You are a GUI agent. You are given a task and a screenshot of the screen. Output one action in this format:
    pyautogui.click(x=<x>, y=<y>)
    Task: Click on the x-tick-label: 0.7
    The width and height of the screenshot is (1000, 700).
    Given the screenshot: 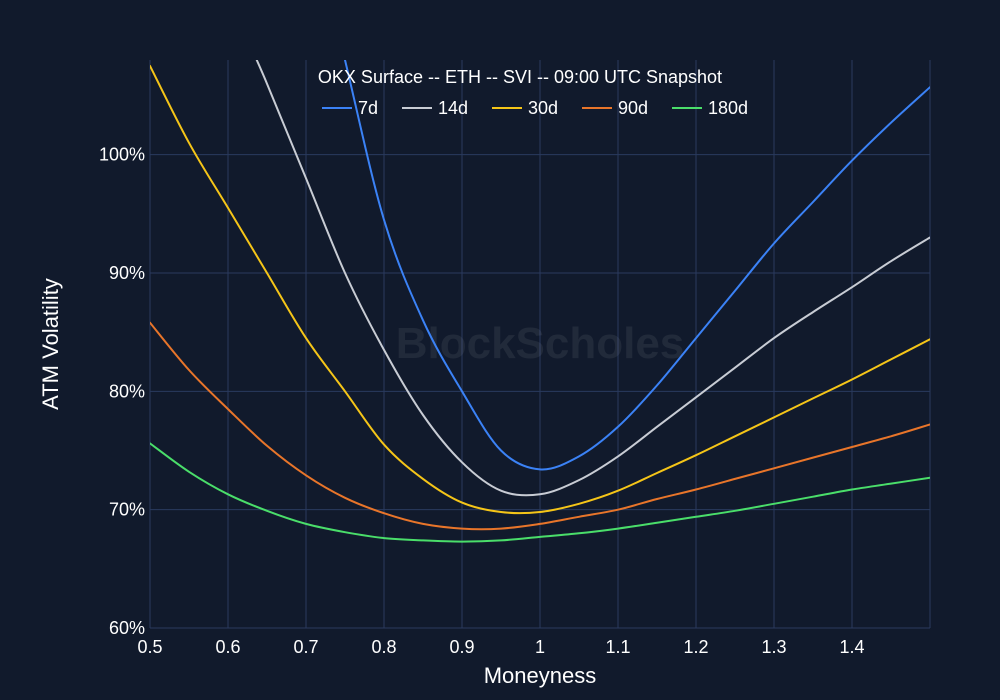 What is the action you would take?
    pyautogui.click(x=305, y=647)
    